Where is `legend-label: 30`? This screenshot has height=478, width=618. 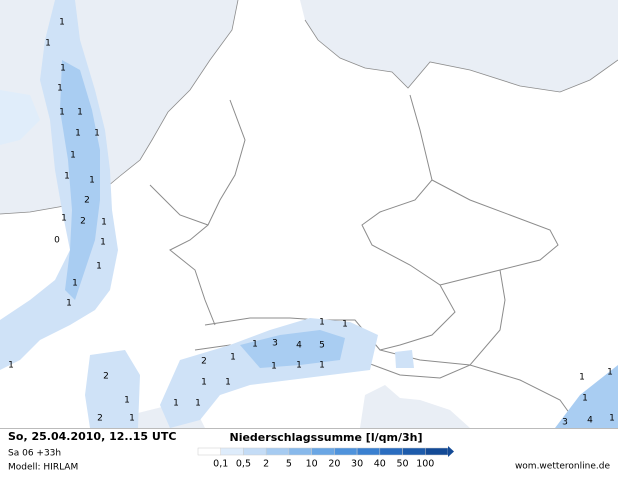 legend-label: 30 is located at coordinates (357, 464).